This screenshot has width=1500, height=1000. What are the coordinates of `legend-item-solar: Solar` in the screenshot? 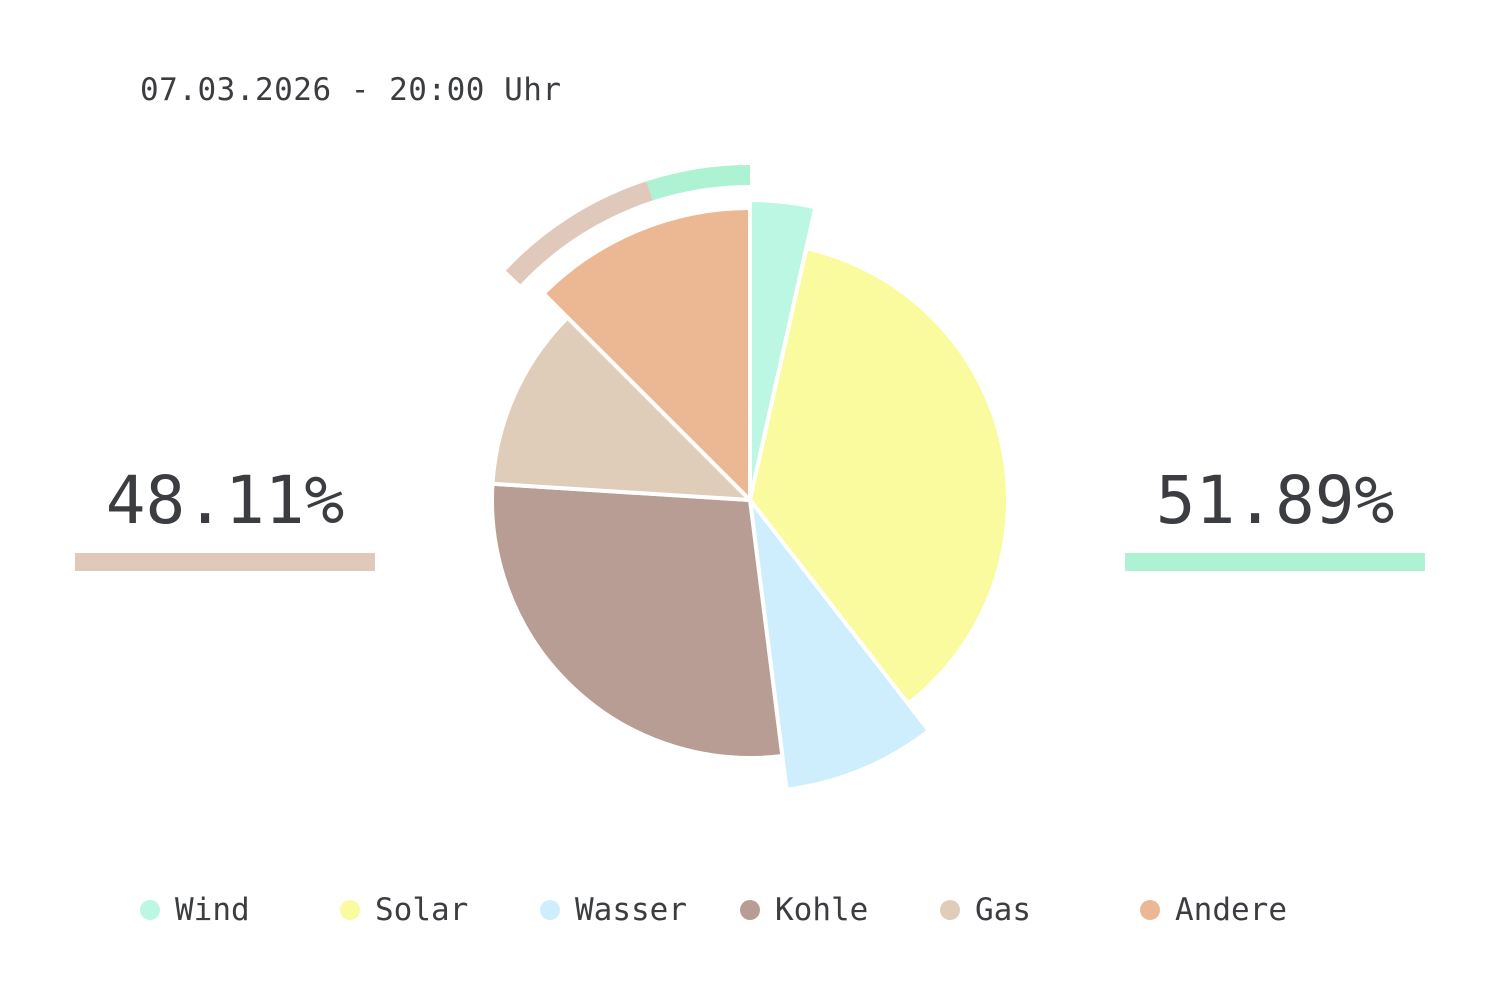 It's located at (404, 910).